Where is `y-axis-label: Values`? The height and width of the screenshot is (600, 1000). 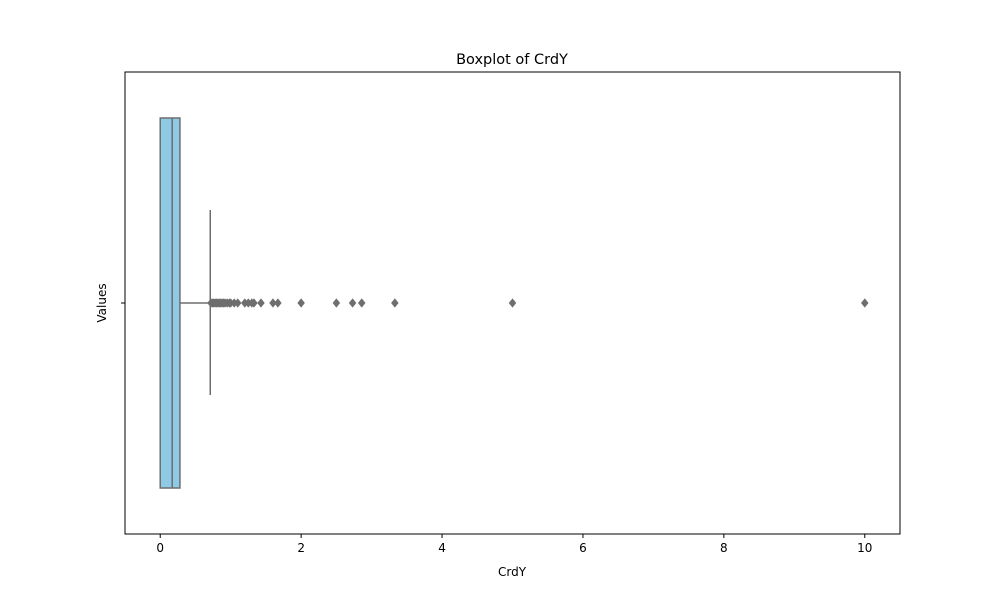
y-axis-label: Values is located at coordinates (102, 302).